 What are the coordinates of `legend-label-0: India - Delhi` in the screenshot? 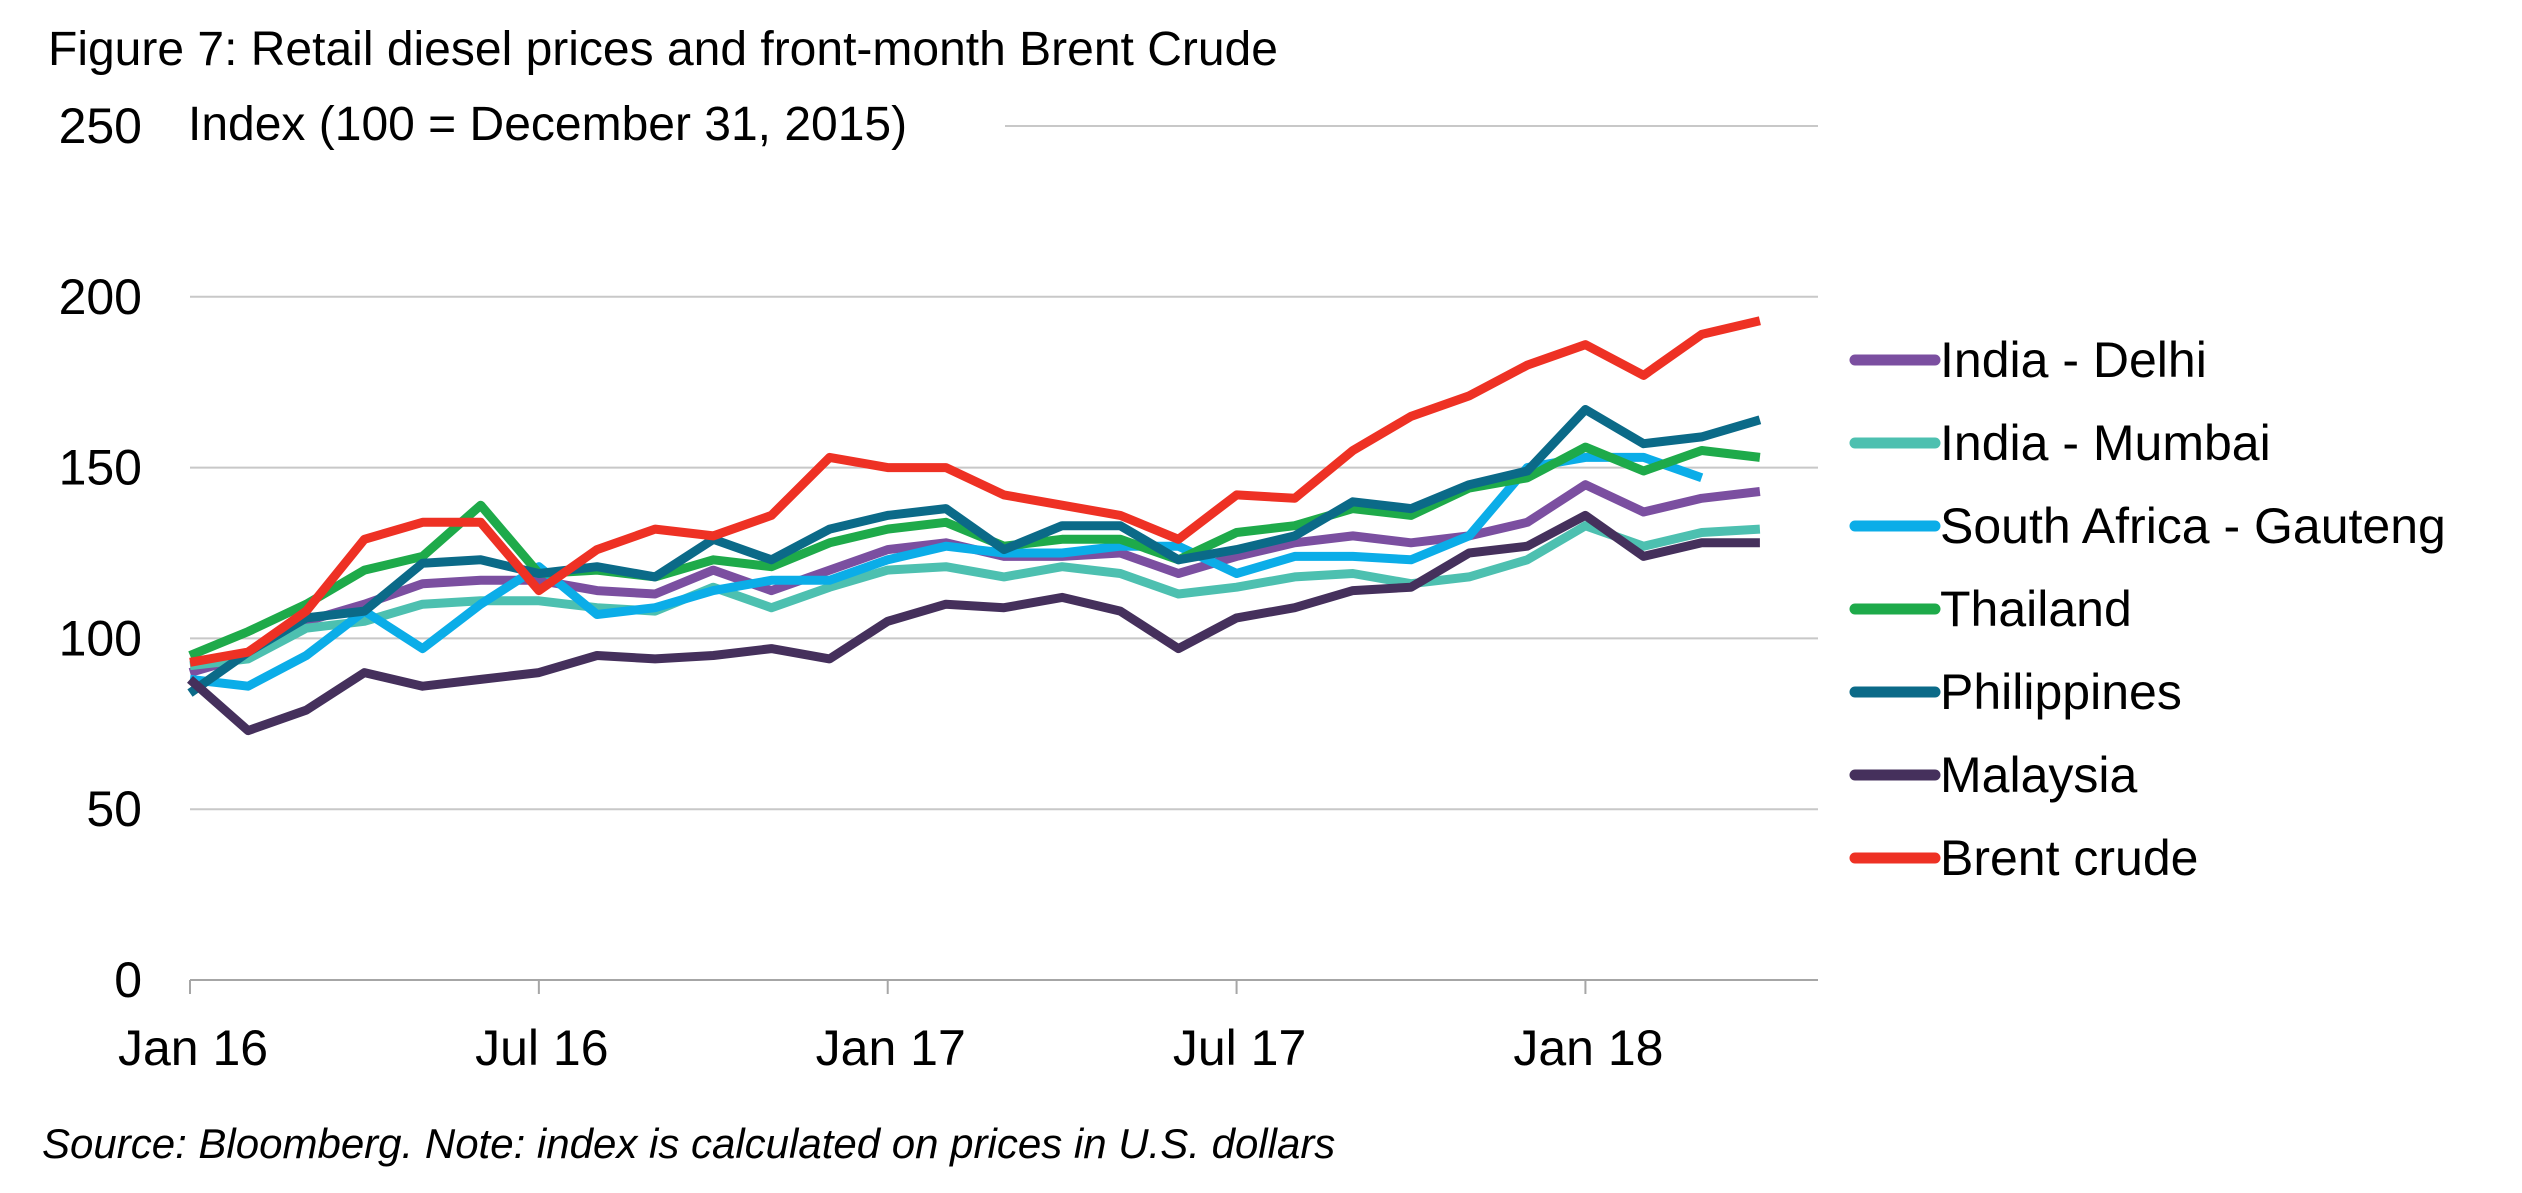 It's located at (2073, 360).